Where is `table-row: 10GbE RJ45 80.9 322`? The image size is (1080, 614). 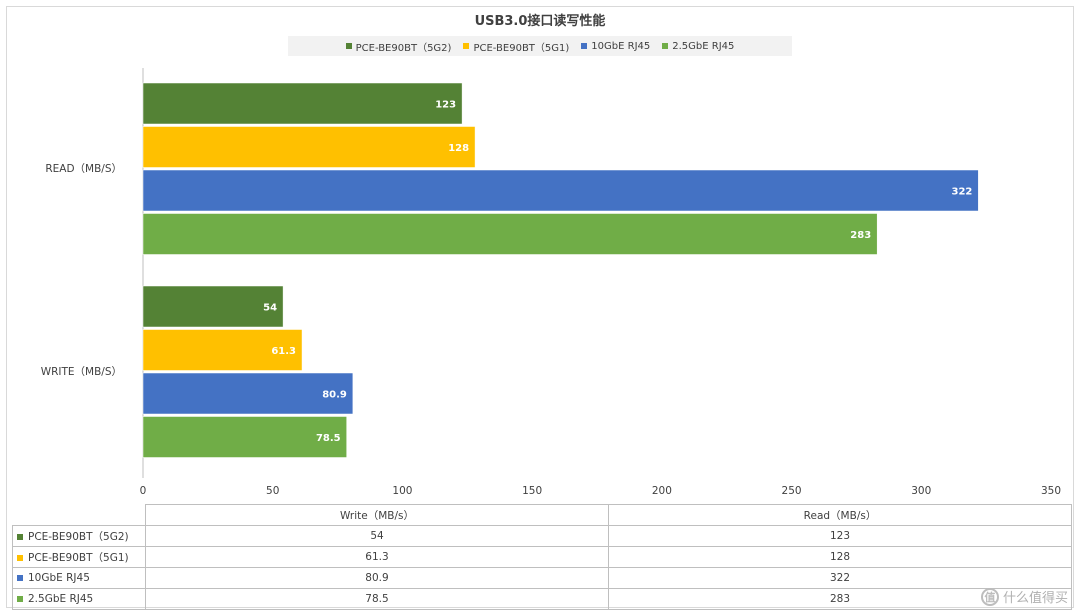
table-row: 10GbE RJ45 80.9 322 is located at coordinates (542, 578).